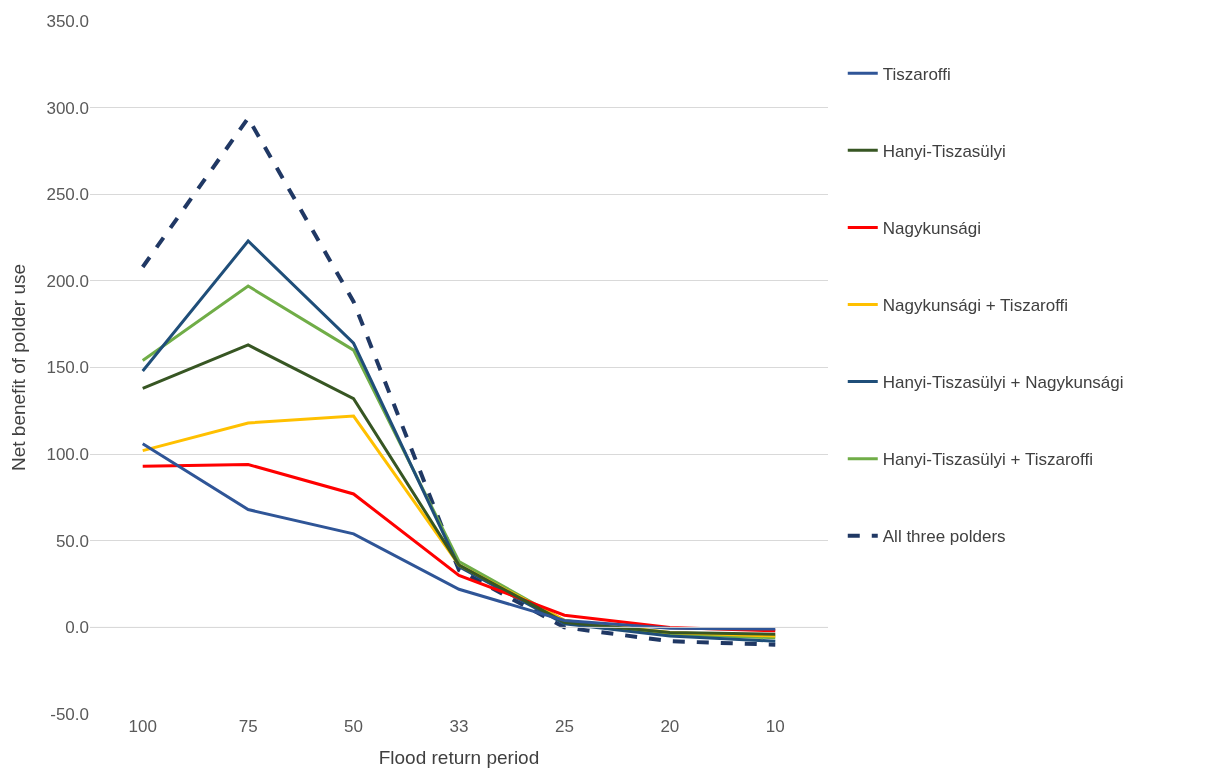  I want to click on y-tick-label: 350.0, so click(67, 21).